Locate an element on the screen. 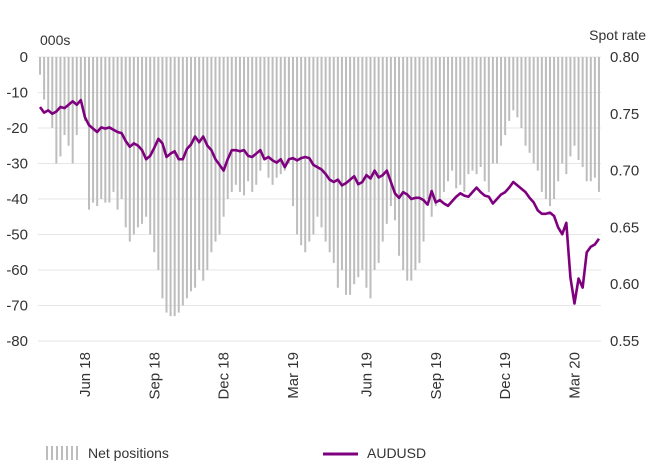 The image size is (651, 470). x-tick-label: Mar 19 is located at coordinates (293, 375).